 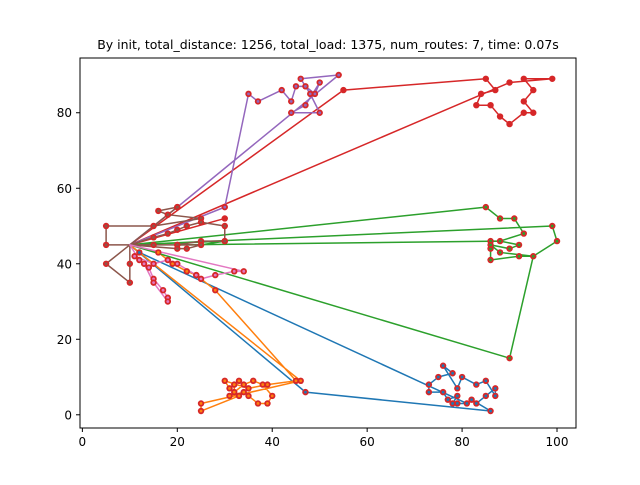 What do you see at coordinates (64, 264) in the screenshot?
I see `y-tick-label: 40` at bounding box center [64, 264].